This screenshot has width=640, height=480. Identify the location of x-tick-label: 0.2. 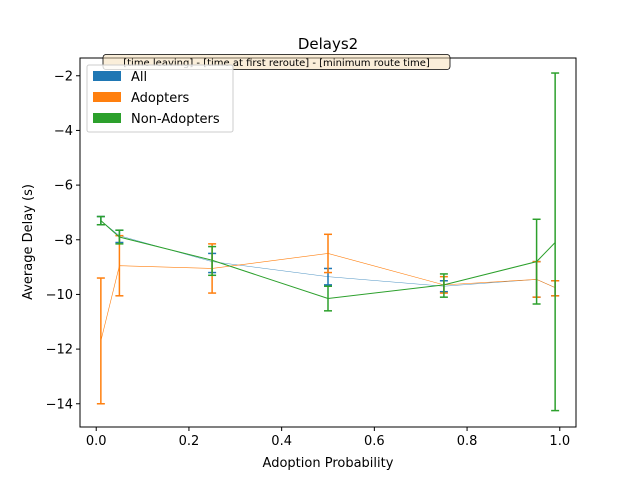
(189, 441).